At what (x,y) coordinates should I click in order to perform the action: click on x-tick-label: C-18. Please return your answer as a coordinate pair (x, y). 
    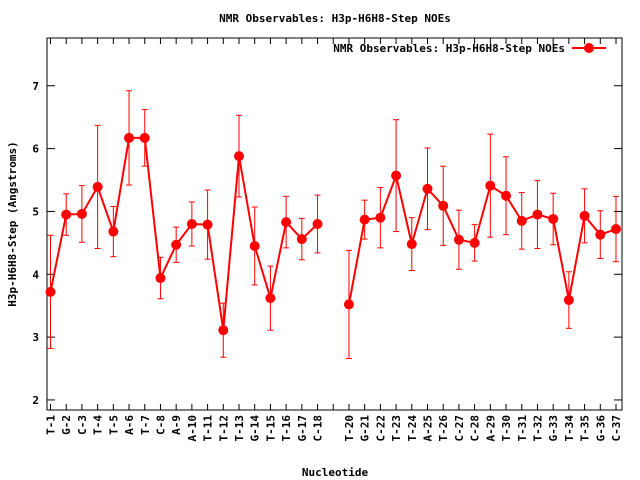
    Looking at the image, I should click on (318, 428).